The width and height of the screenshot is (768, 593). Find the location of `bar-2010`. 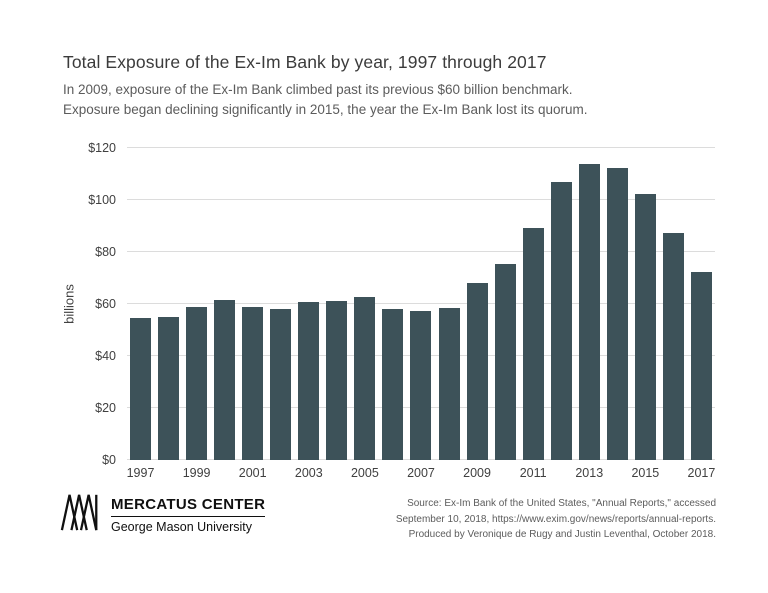

bar-2010 is located at coordinates (505, 362).